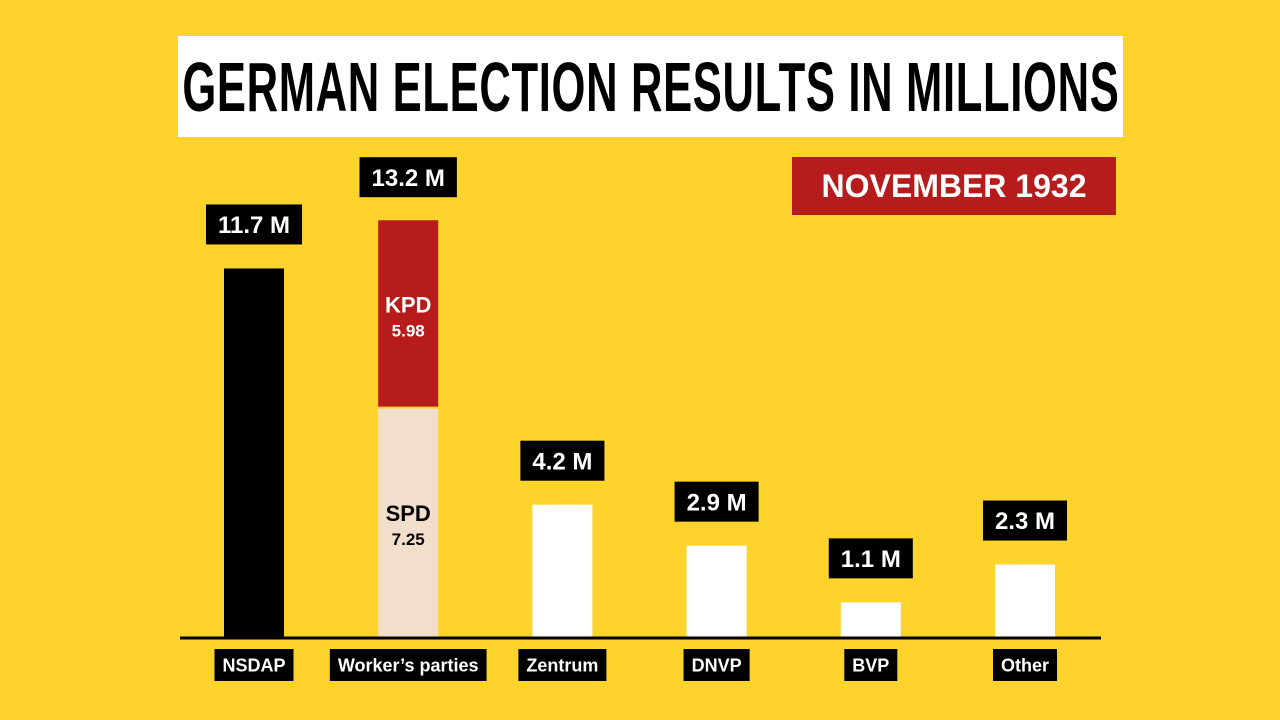 Image resolution: width=1280 pixels, height=720 pixels. I want to click on segment-label-kpd: KPD, so click(408, 304).